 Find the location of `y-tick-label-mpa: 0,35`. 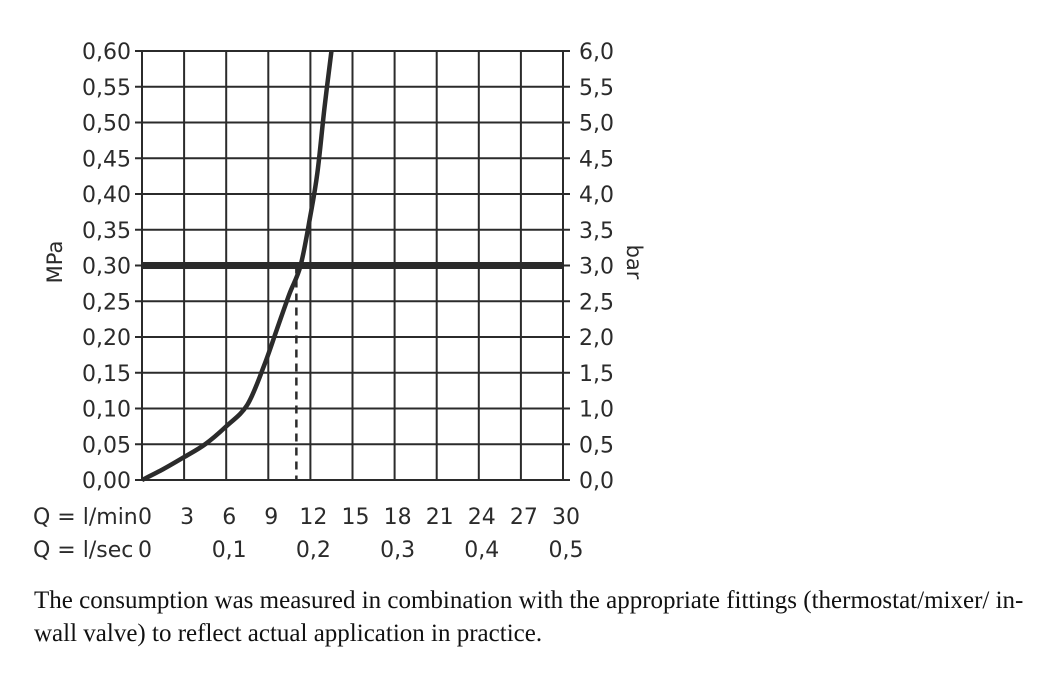

y-tick-label-mpa: 0,35 is located at coordinates (106, 231).